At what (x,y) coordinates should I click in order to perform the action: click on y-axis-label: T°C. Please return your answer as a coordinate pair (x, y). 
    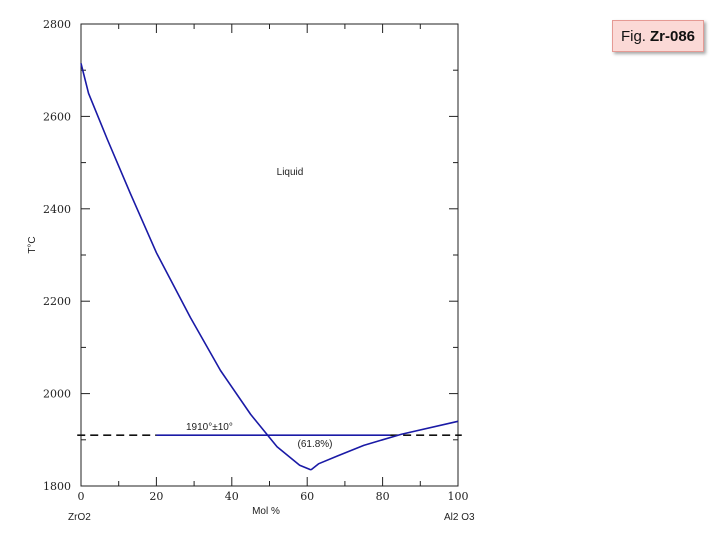
    Looking at the image, I should click on (32, 244).